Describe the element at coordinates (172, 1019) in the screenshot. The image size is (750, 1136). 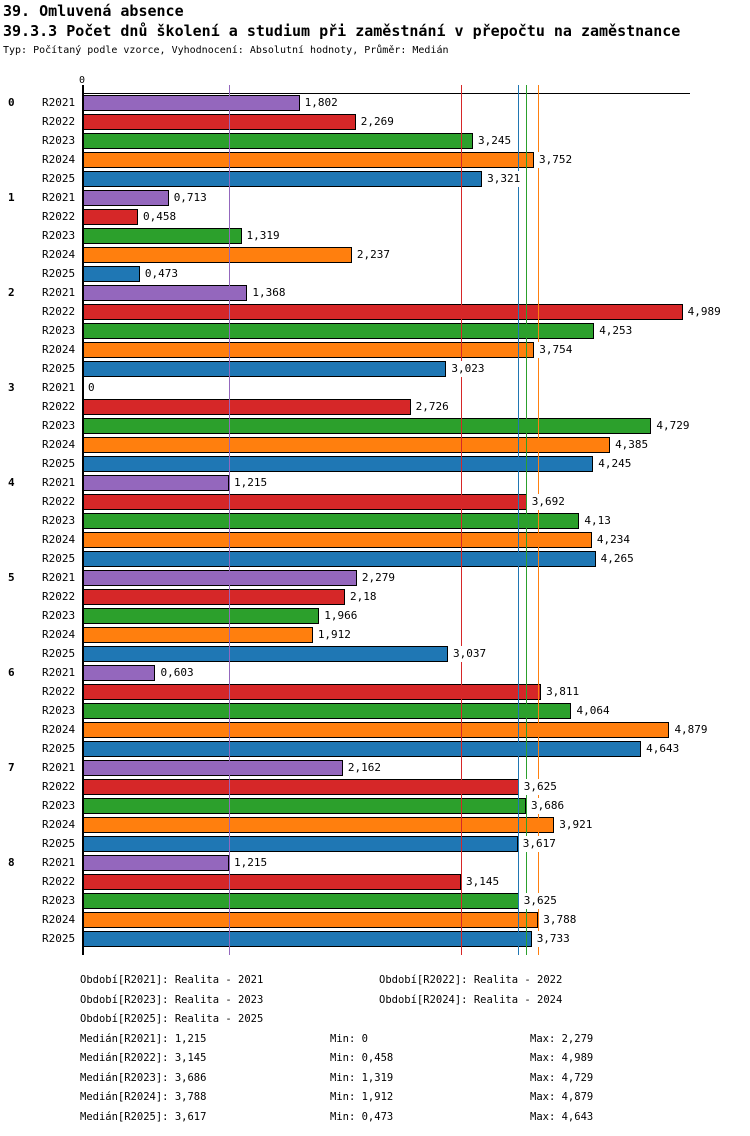
I see `legend-item: Období[R2025]: Realita - 2025` at that location.